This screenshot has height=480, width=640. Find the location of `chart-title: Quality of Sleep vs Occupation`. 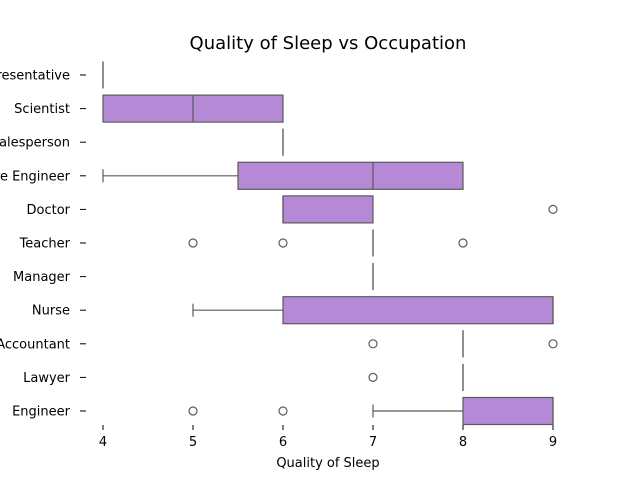

chart-title: Quality of Sleep vs Occupation is located at coordinates (328, 43).